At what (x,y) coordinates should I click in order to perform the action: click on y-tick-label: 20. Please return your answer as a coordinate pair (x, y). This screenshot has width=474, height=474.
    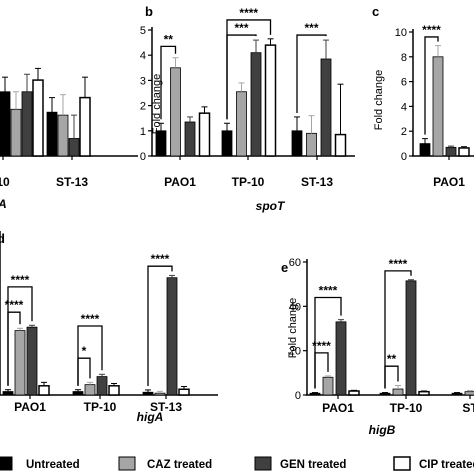
    Looking at the image, I should click on (295, 352).